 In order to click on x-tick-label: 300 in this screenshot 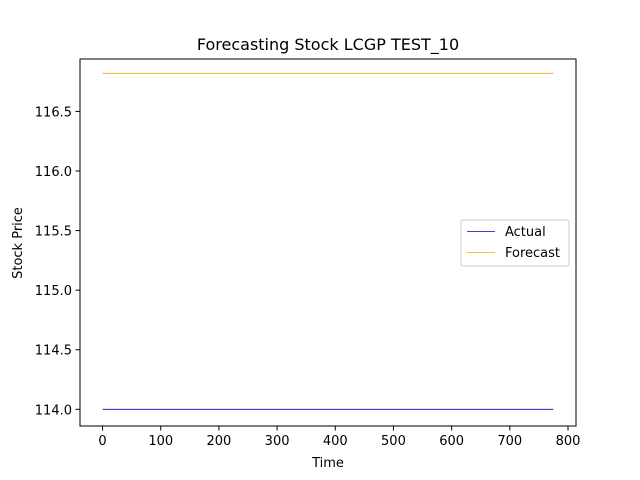, I will do `click(277, 441)`.